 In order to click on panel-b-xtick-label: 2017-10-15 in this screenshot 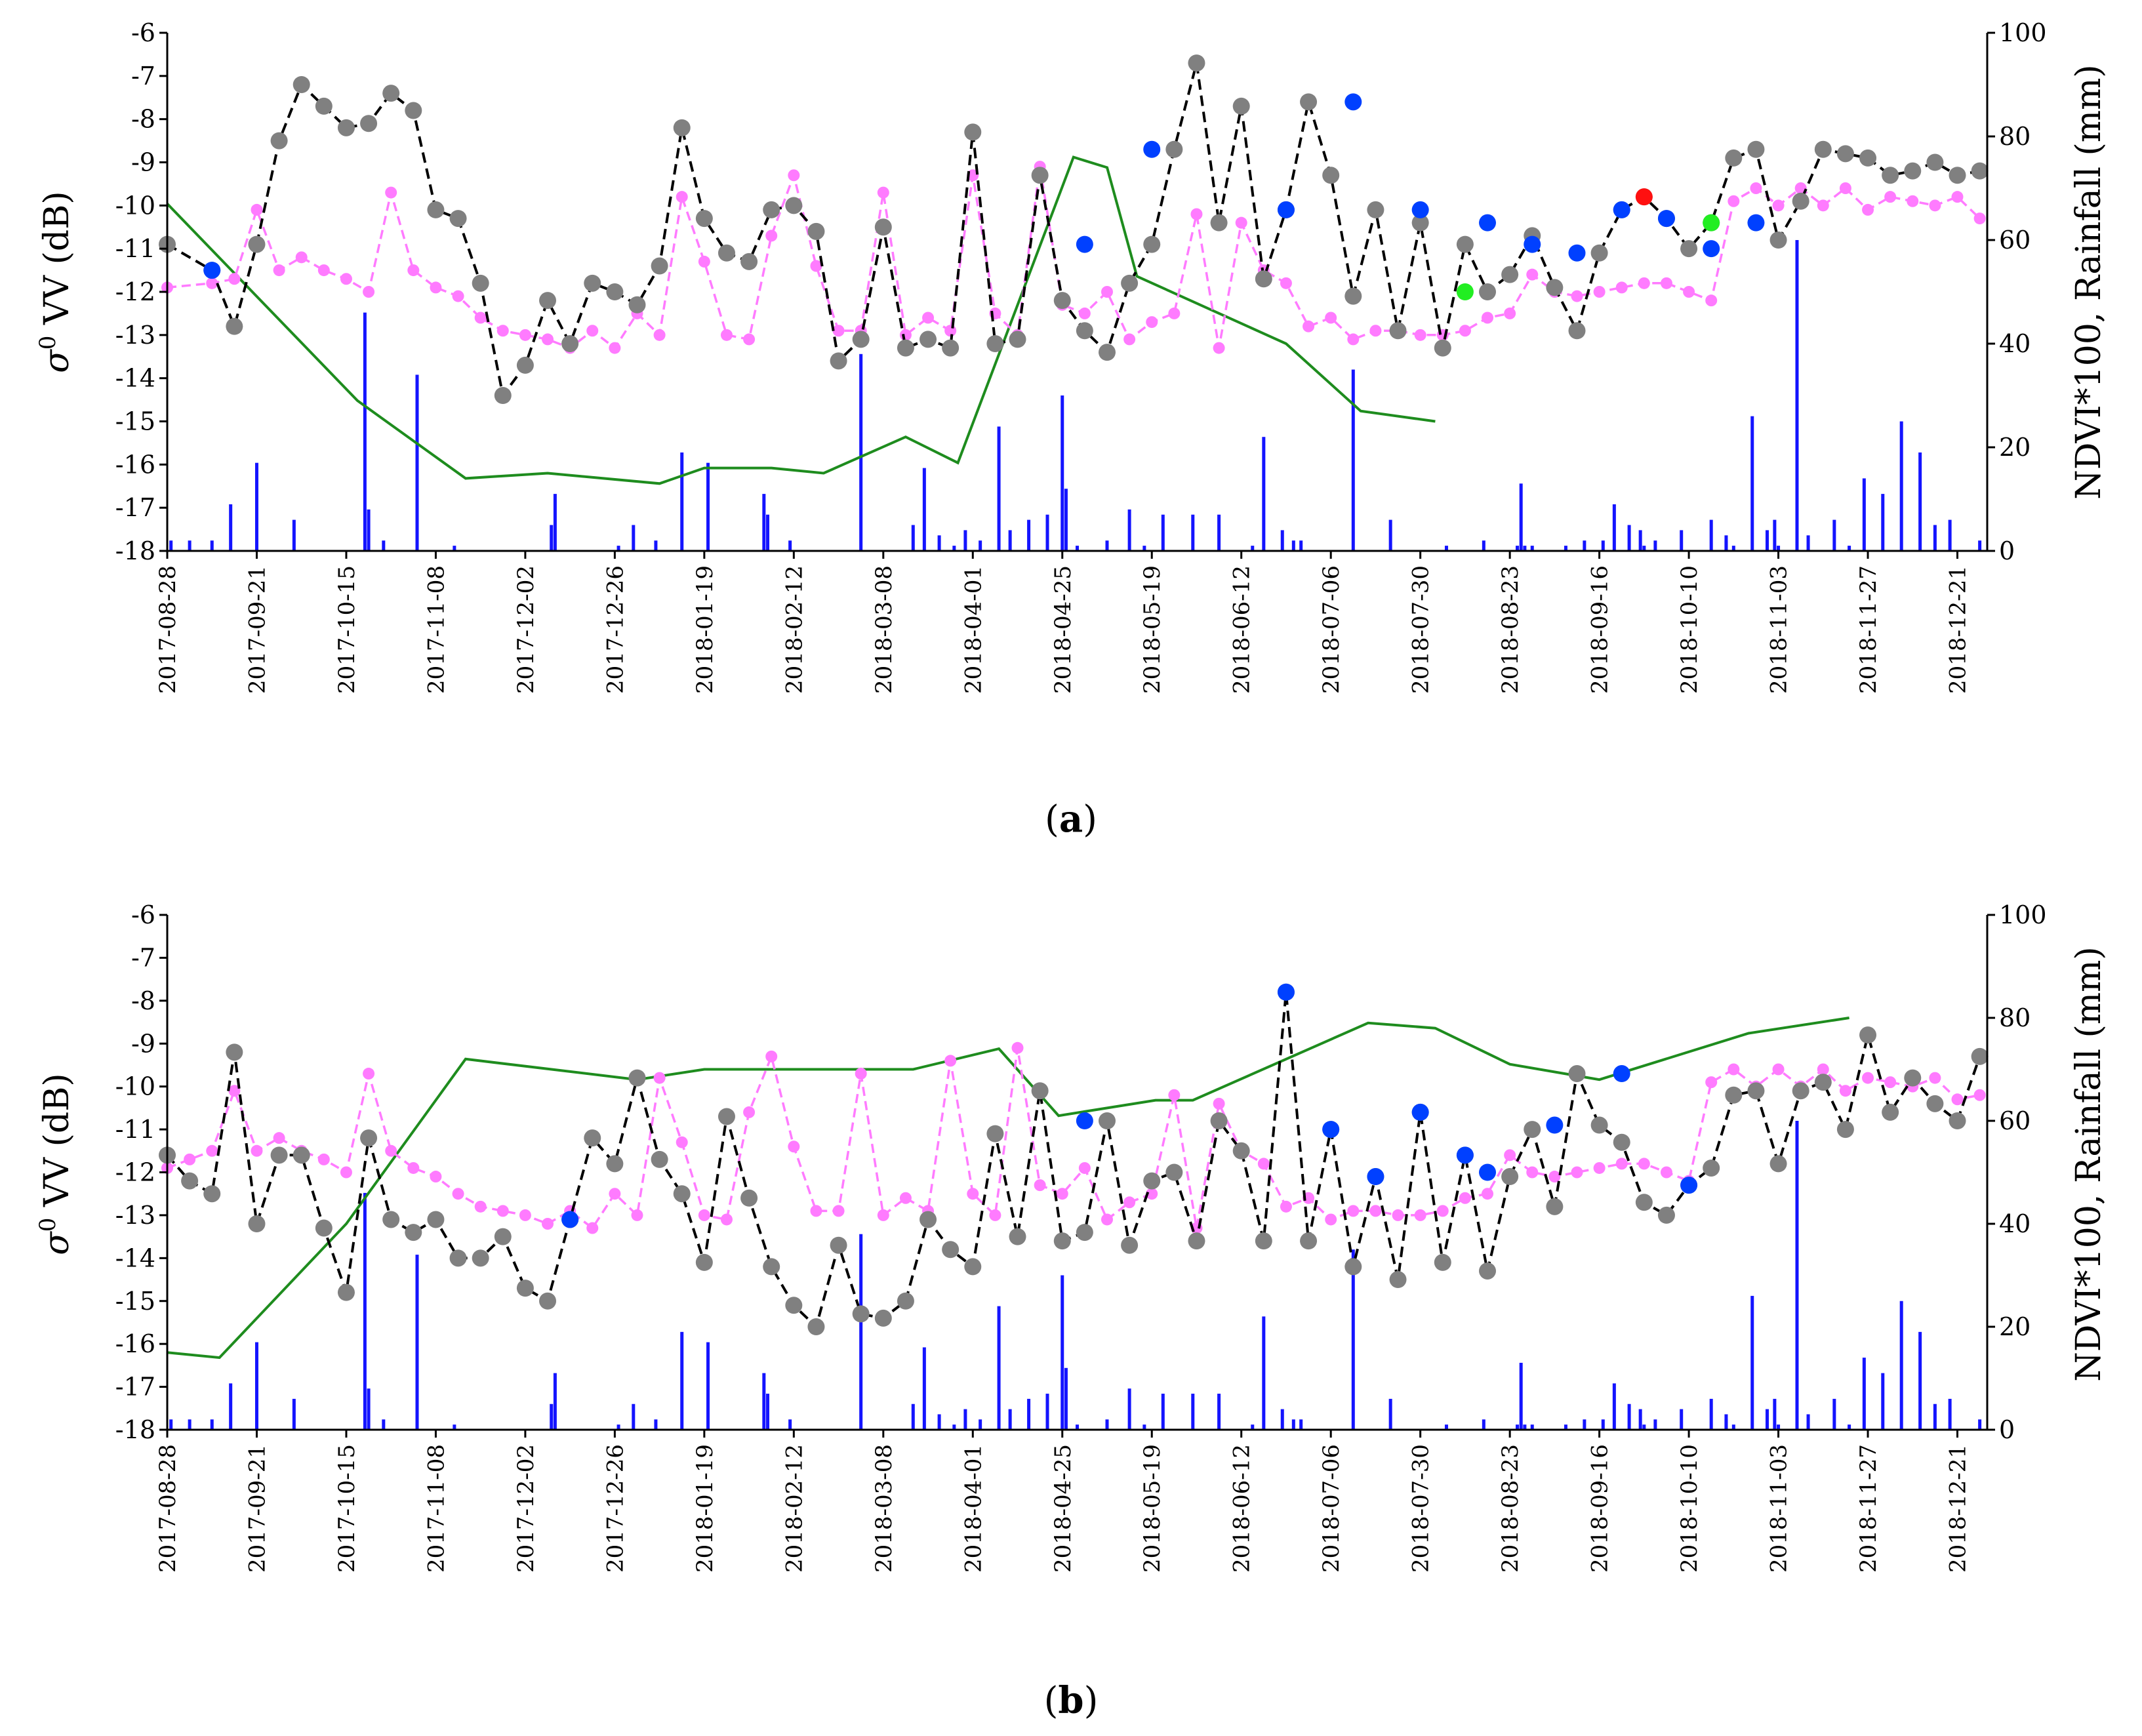, I will do `click(347, 1508)`.